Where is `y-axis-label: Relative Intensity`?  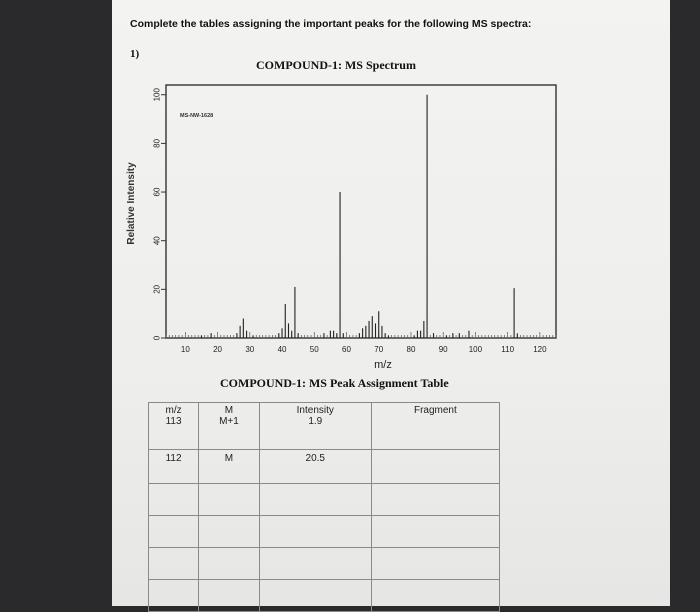 y-axis-label: Relative Intensity is located at coordinates (131, 203).